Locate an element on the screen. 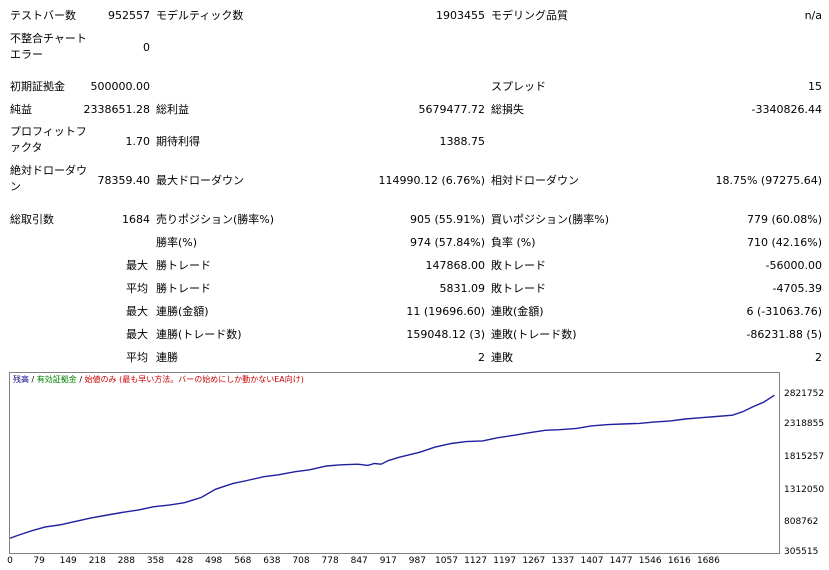 This screenshot has height=570, width=829. rel-drawdown-value: 18.75% (97275.64) is located at coordinates (768, 180).